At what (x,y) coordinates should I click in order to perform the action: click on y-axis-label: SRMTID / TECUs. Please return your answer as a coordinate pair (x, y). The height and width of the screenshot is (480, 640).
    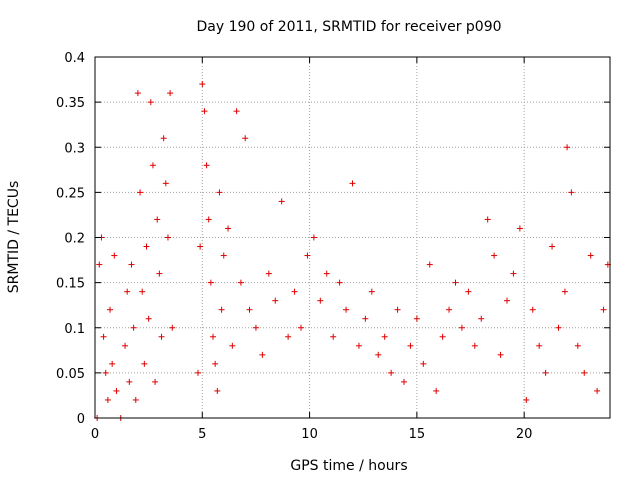
    Looking at the image, I should click on (14, 237).